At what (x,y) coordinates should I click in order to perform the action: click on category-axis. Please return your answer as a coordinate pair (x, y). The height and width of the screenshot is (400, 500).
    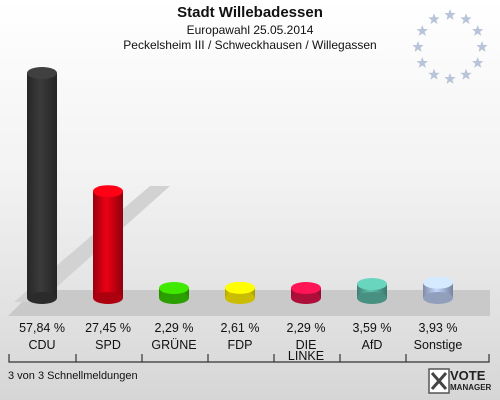
    Looking at the image, I should click on (249, 358).